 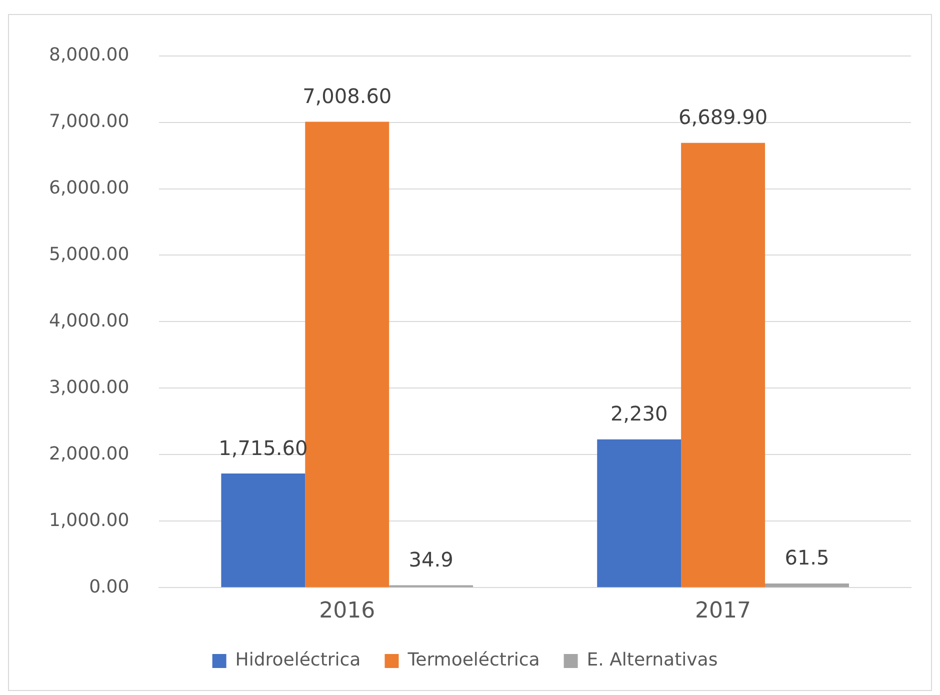 I want to click on legend-label: E. Alternativas, so click(x=652, y=660).